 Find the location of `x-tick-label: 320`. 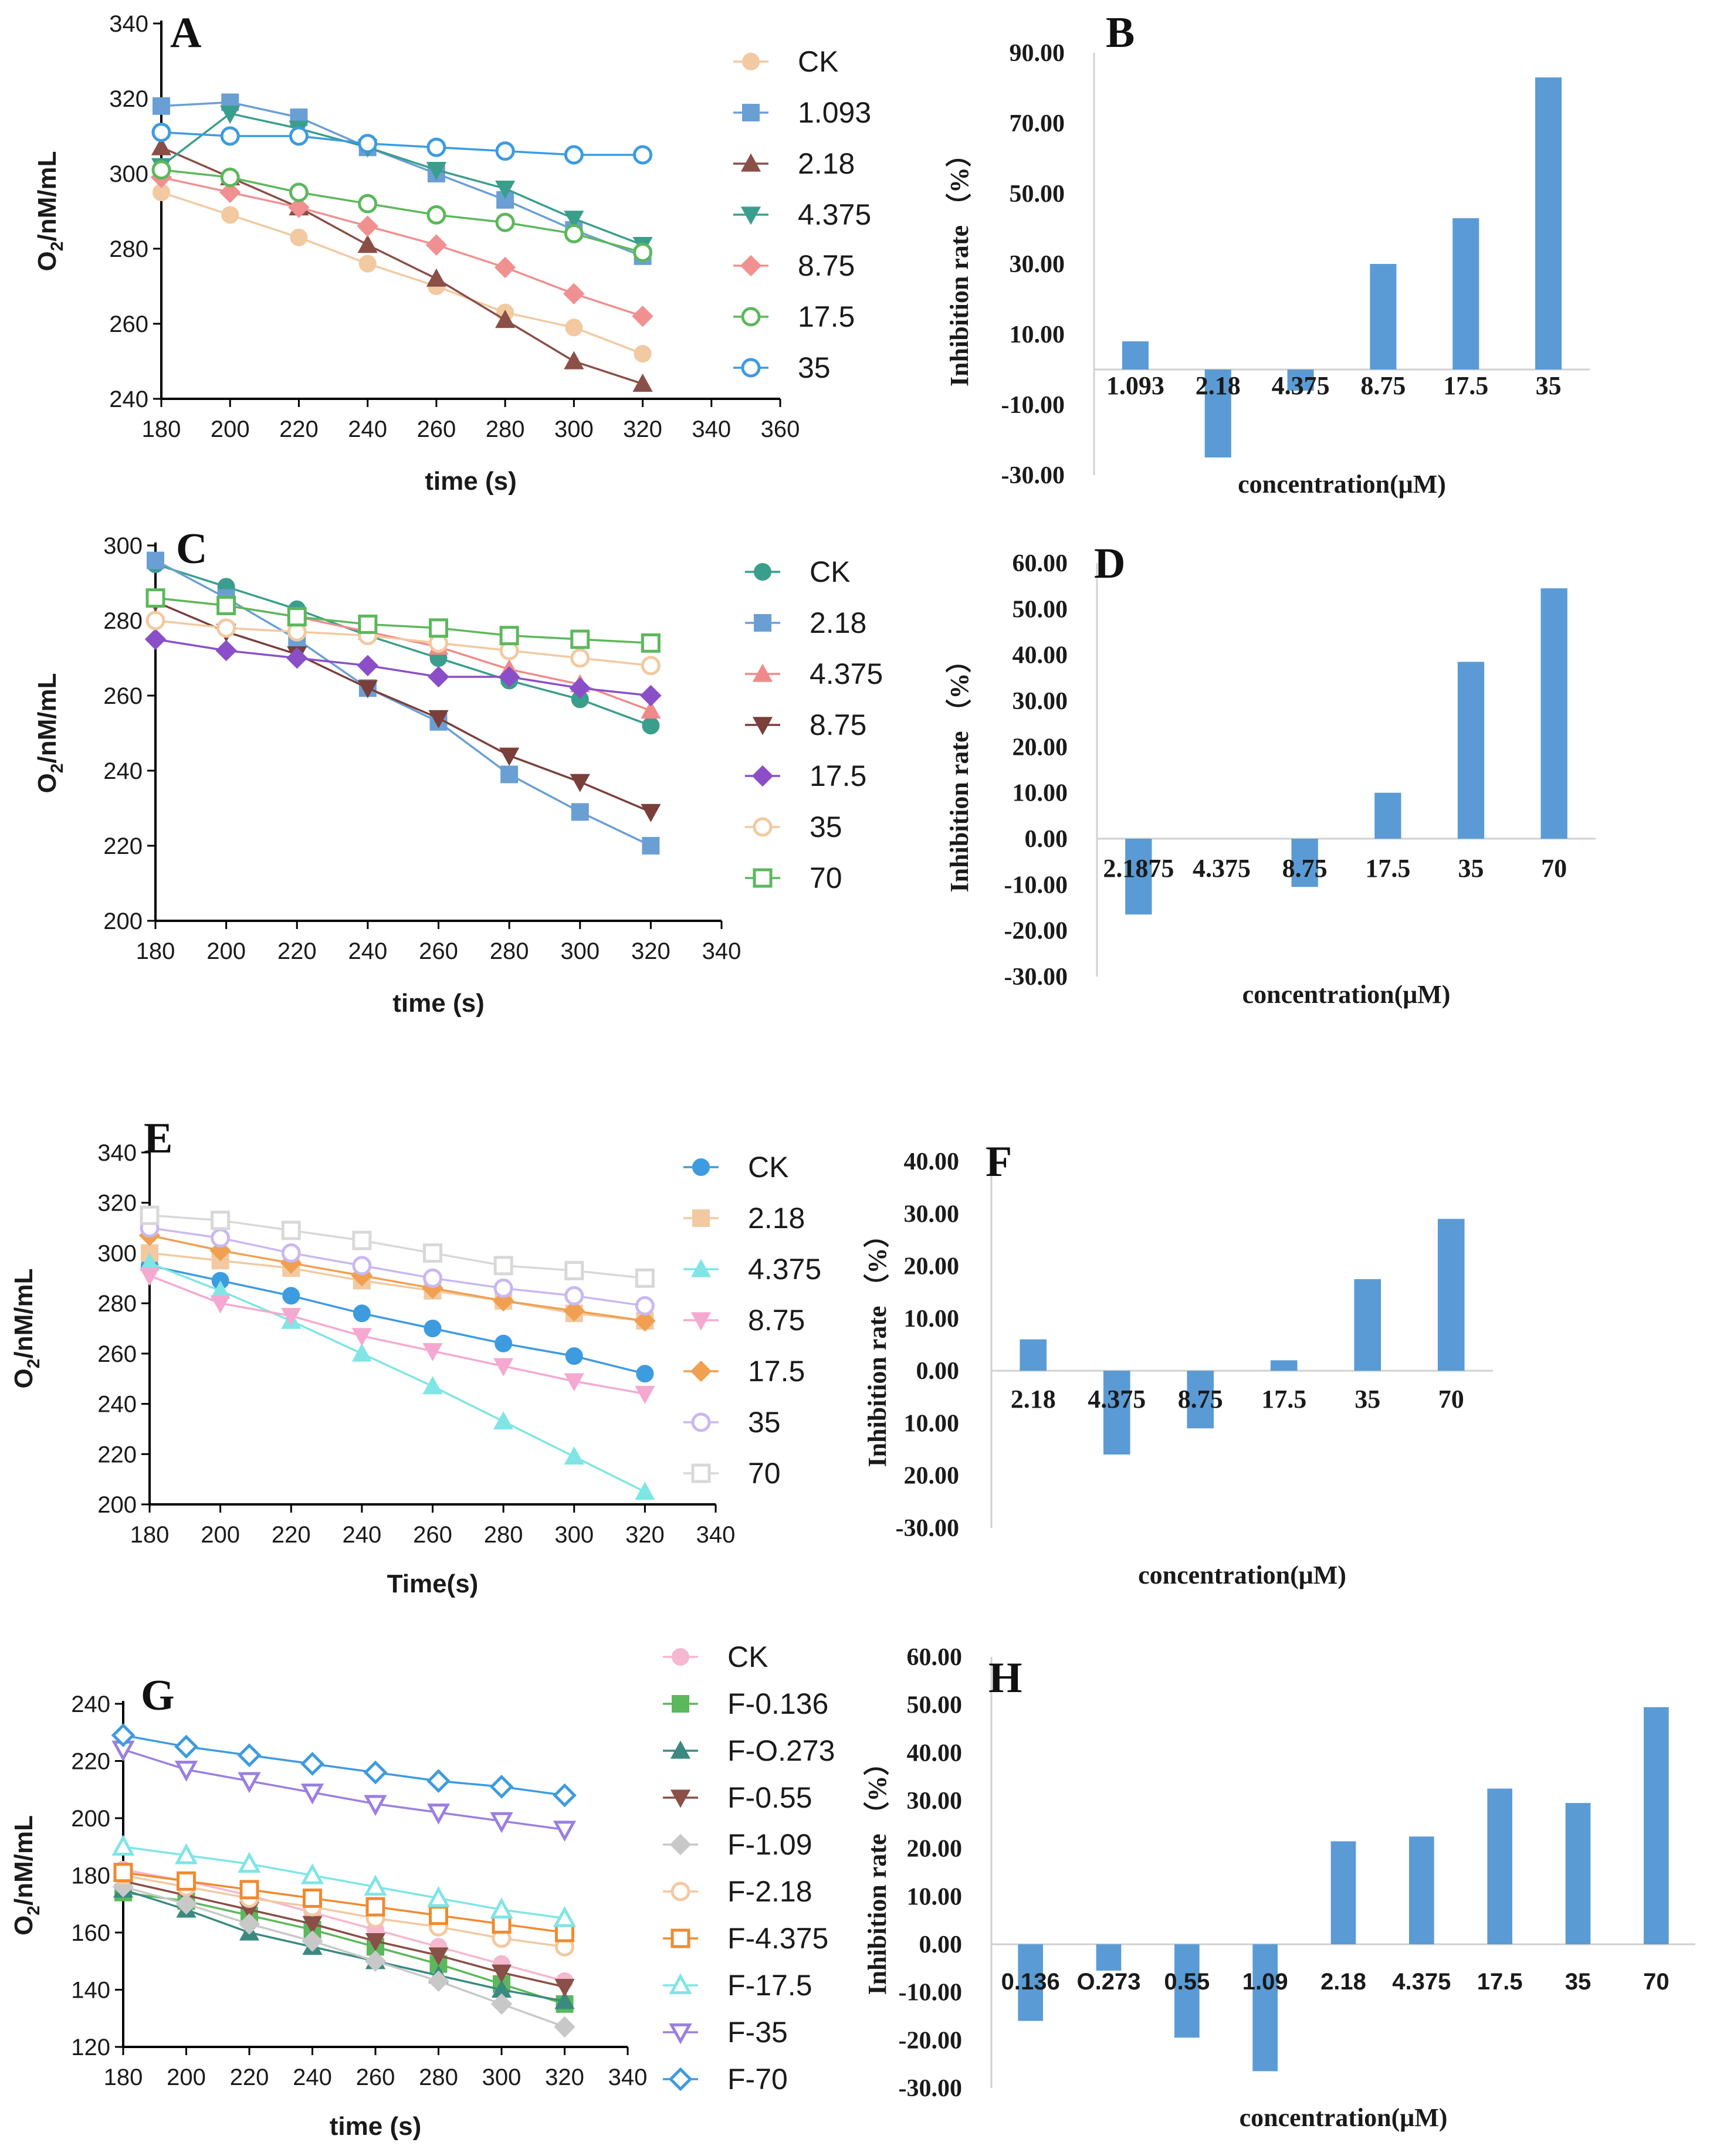

x-tick-label: 320 is located at coordinates (645, 1535).